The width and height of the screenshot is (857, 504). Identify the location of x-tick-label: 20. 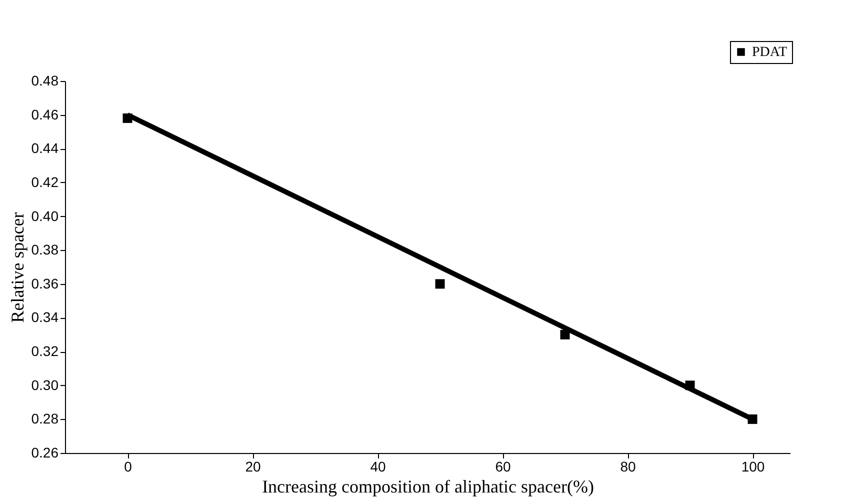
(253, 466).